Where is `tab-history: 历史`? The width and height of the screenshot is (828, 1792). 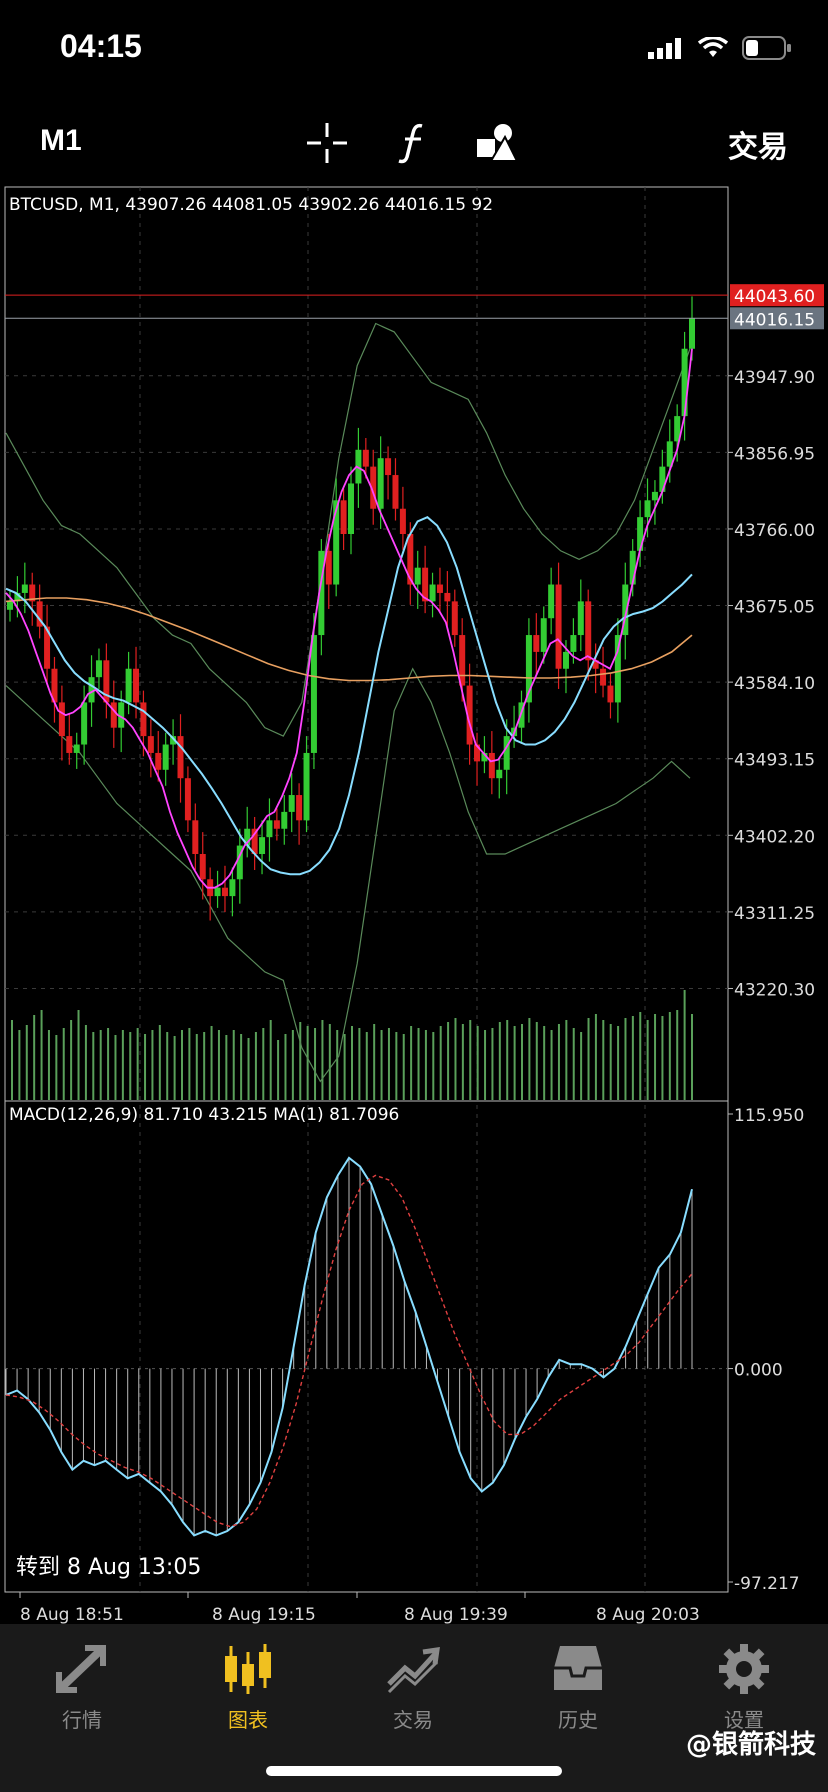
tab-history: 历史 is located at coordinates (578, 1687).